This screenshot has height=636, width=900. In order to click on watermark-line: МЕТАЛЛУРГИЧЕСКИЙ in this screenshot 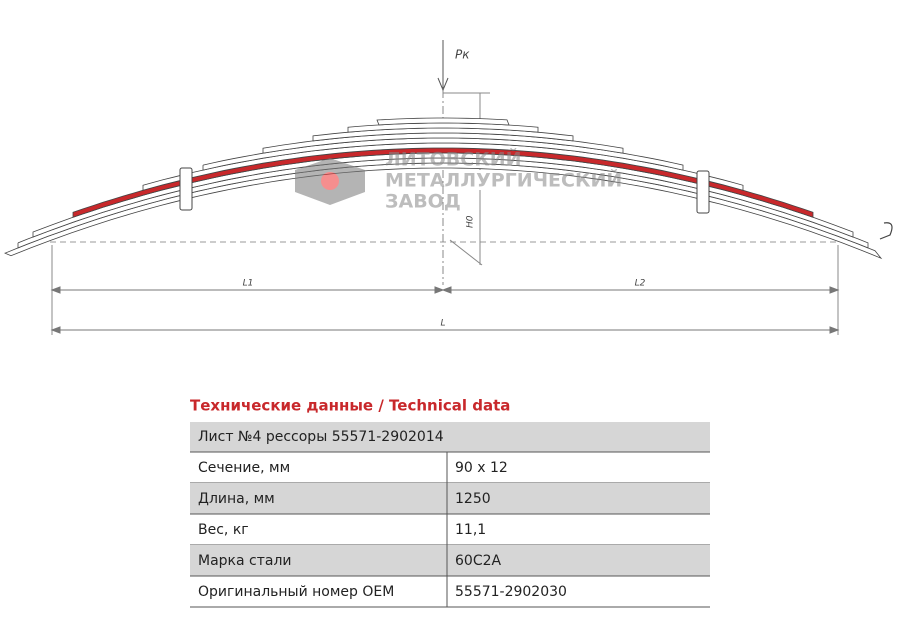, I will do `click(503, 180)`.